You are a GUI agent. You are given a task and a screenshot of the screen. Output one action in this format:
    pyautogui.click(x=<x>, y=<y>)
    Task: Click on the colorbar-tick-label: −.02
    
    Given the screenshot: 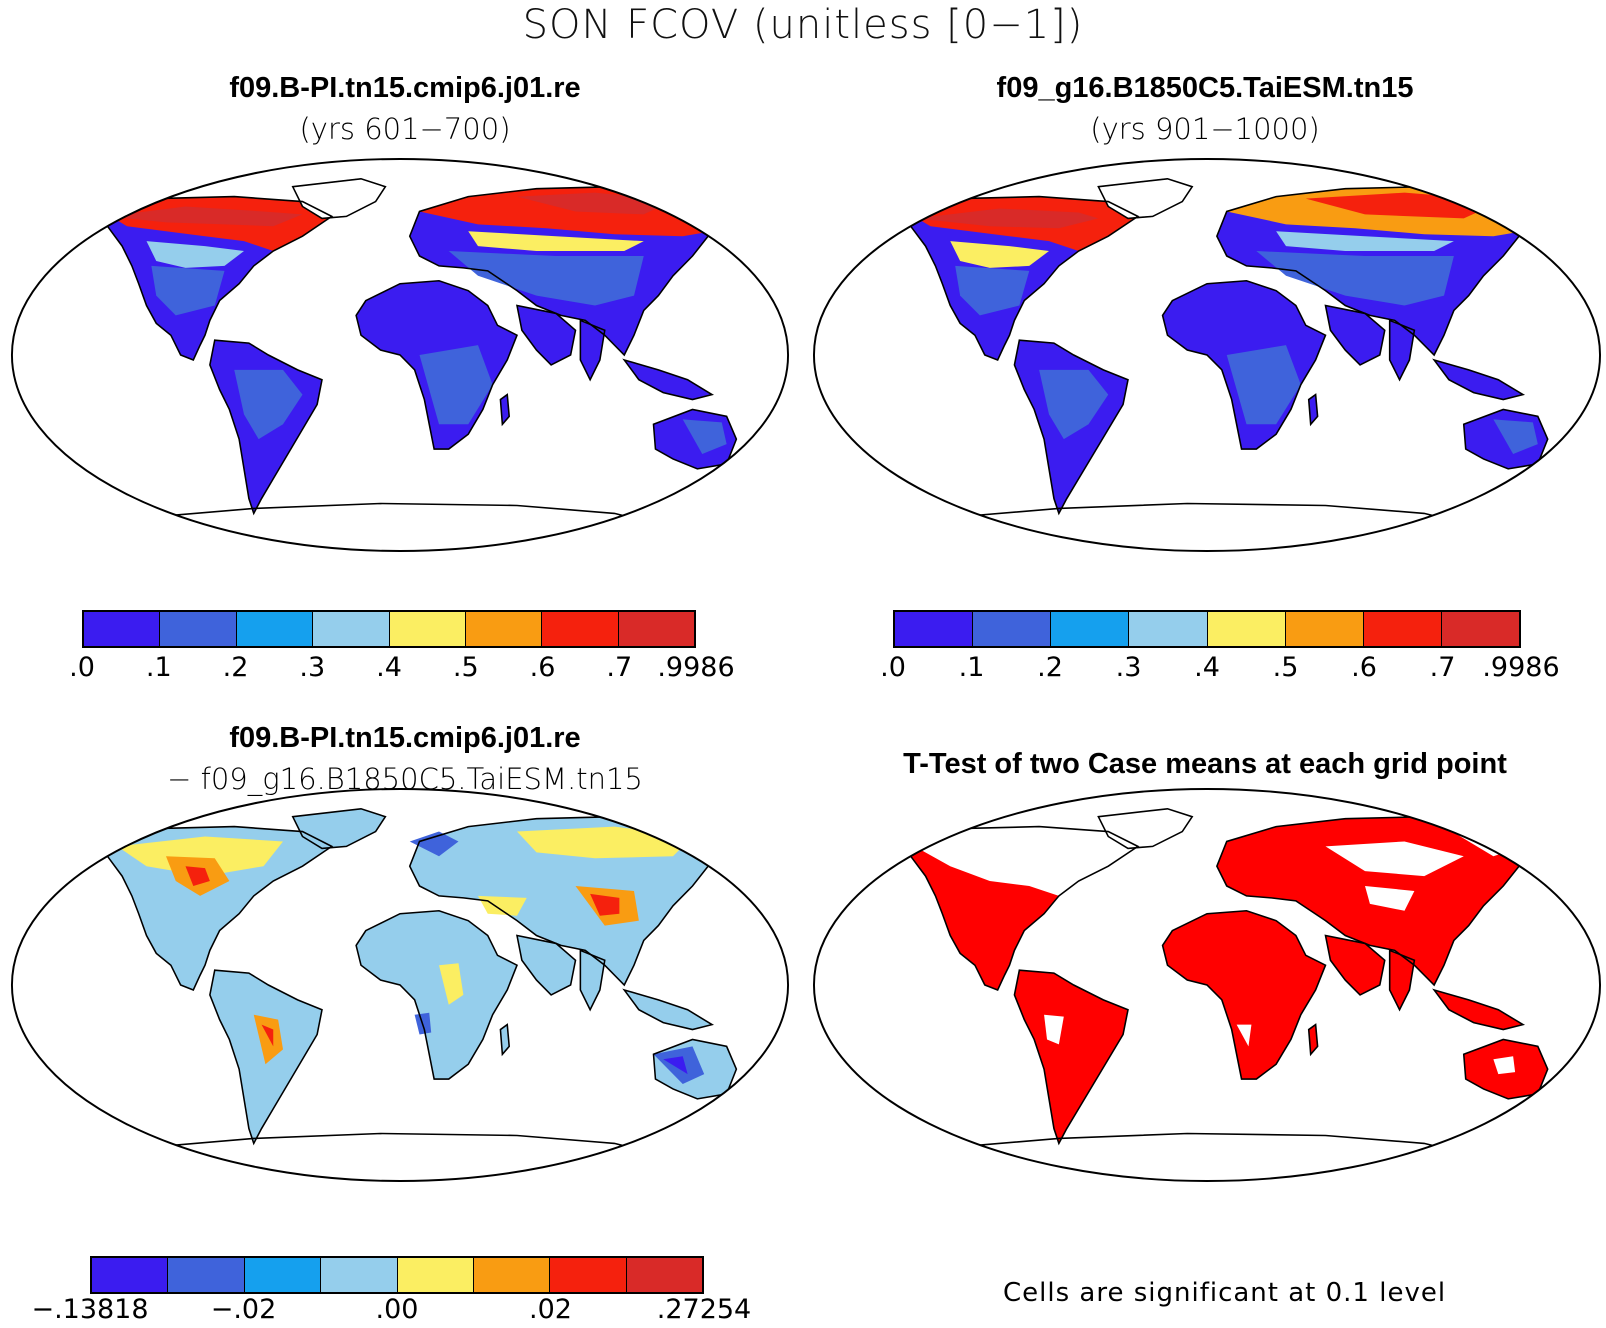 What is the action you would take?
    pyautogui.click(x=243, y=1309)
    